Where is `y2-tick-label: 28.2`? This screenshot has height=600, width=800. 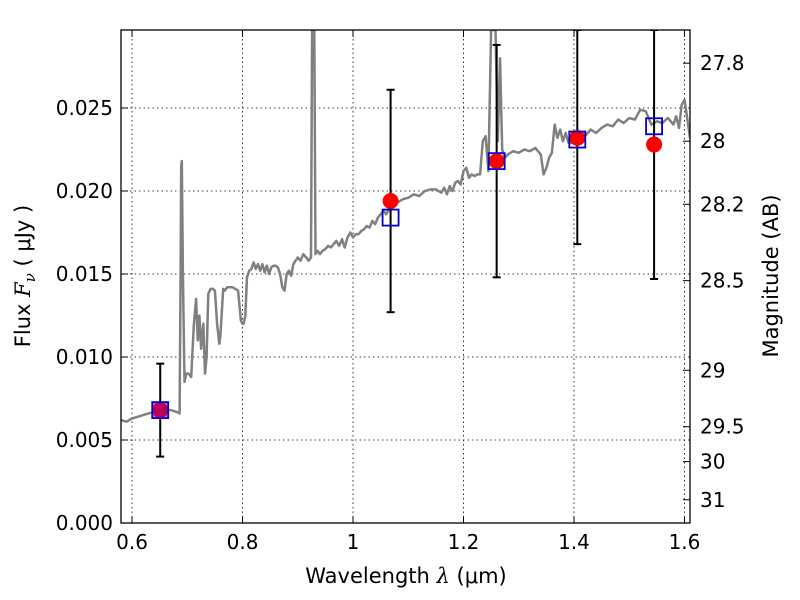
y2-tick-label: 28.2 is located at coordinates (722, 204).